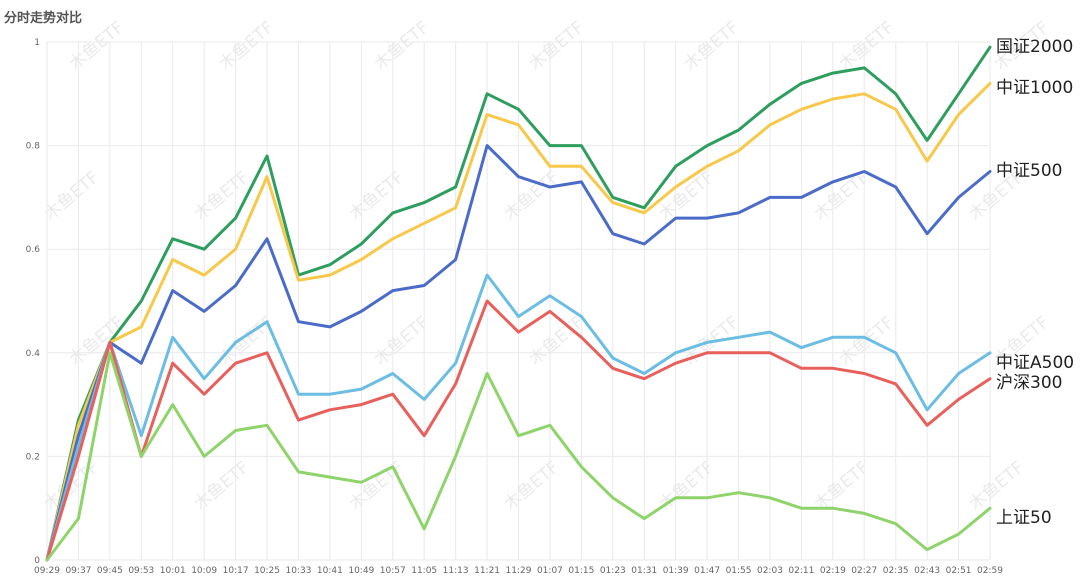  Describe the element at coordinates (770, 571) in the screenshot. I see `x-tick-label: 02:03` at that location.